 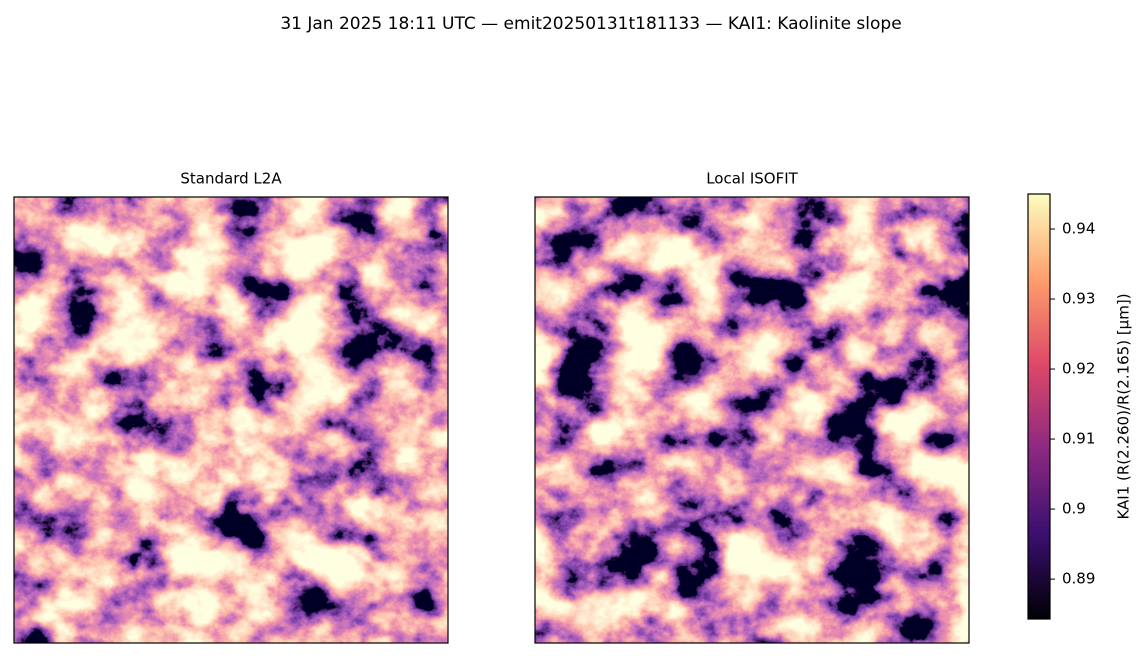 I want to click on colorbar-tick-label: 0.92, so click(x=1078, y=369).